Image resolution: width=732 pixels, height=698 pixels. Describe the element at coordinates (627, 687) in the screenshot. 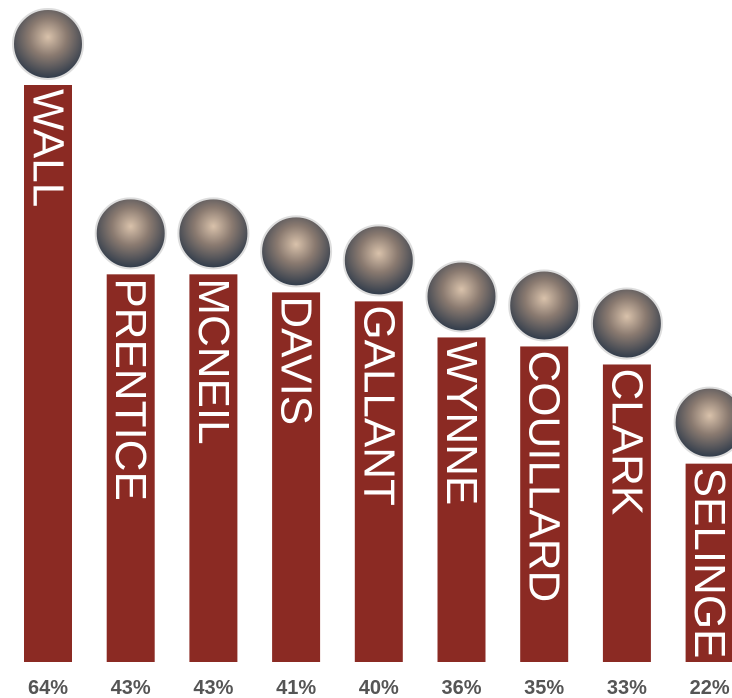

I see `value-label: 33%` at that location.